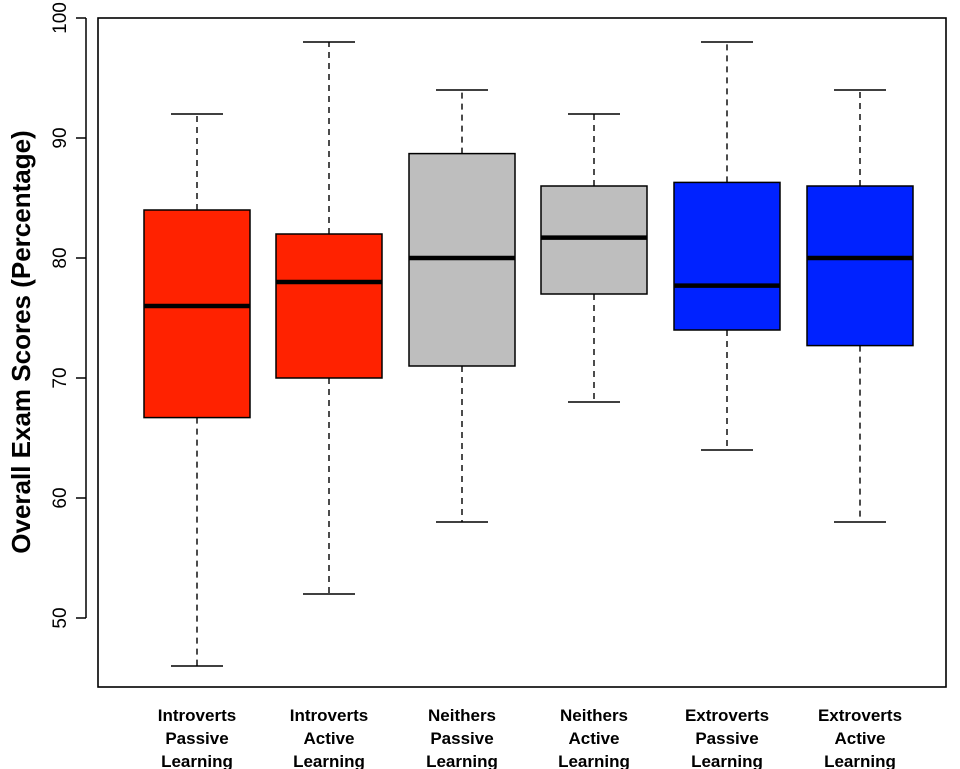 The width and height of the screenshot is (960, 769). Describe the element at coordinates (68, 315) in the screenshot. I see `y-axis: 50 60 70 80 90 100` at that location.